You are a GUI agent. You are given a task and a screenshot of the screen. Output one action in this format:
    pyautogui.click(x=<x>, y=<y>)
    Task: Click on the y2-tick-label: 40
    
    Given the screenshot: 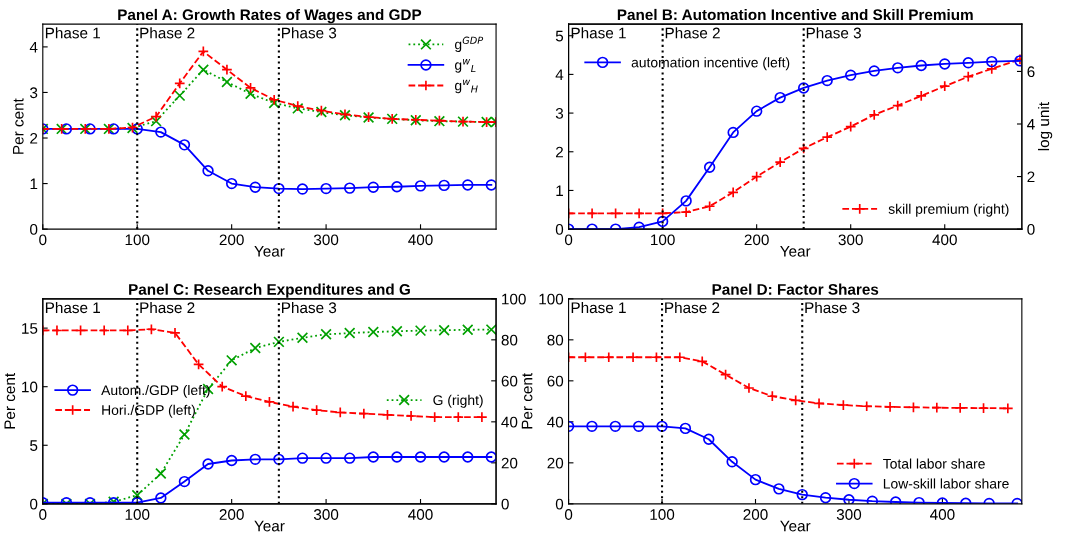 What is the action you would take?
    pyautogui.click(x=509, y=422)
    